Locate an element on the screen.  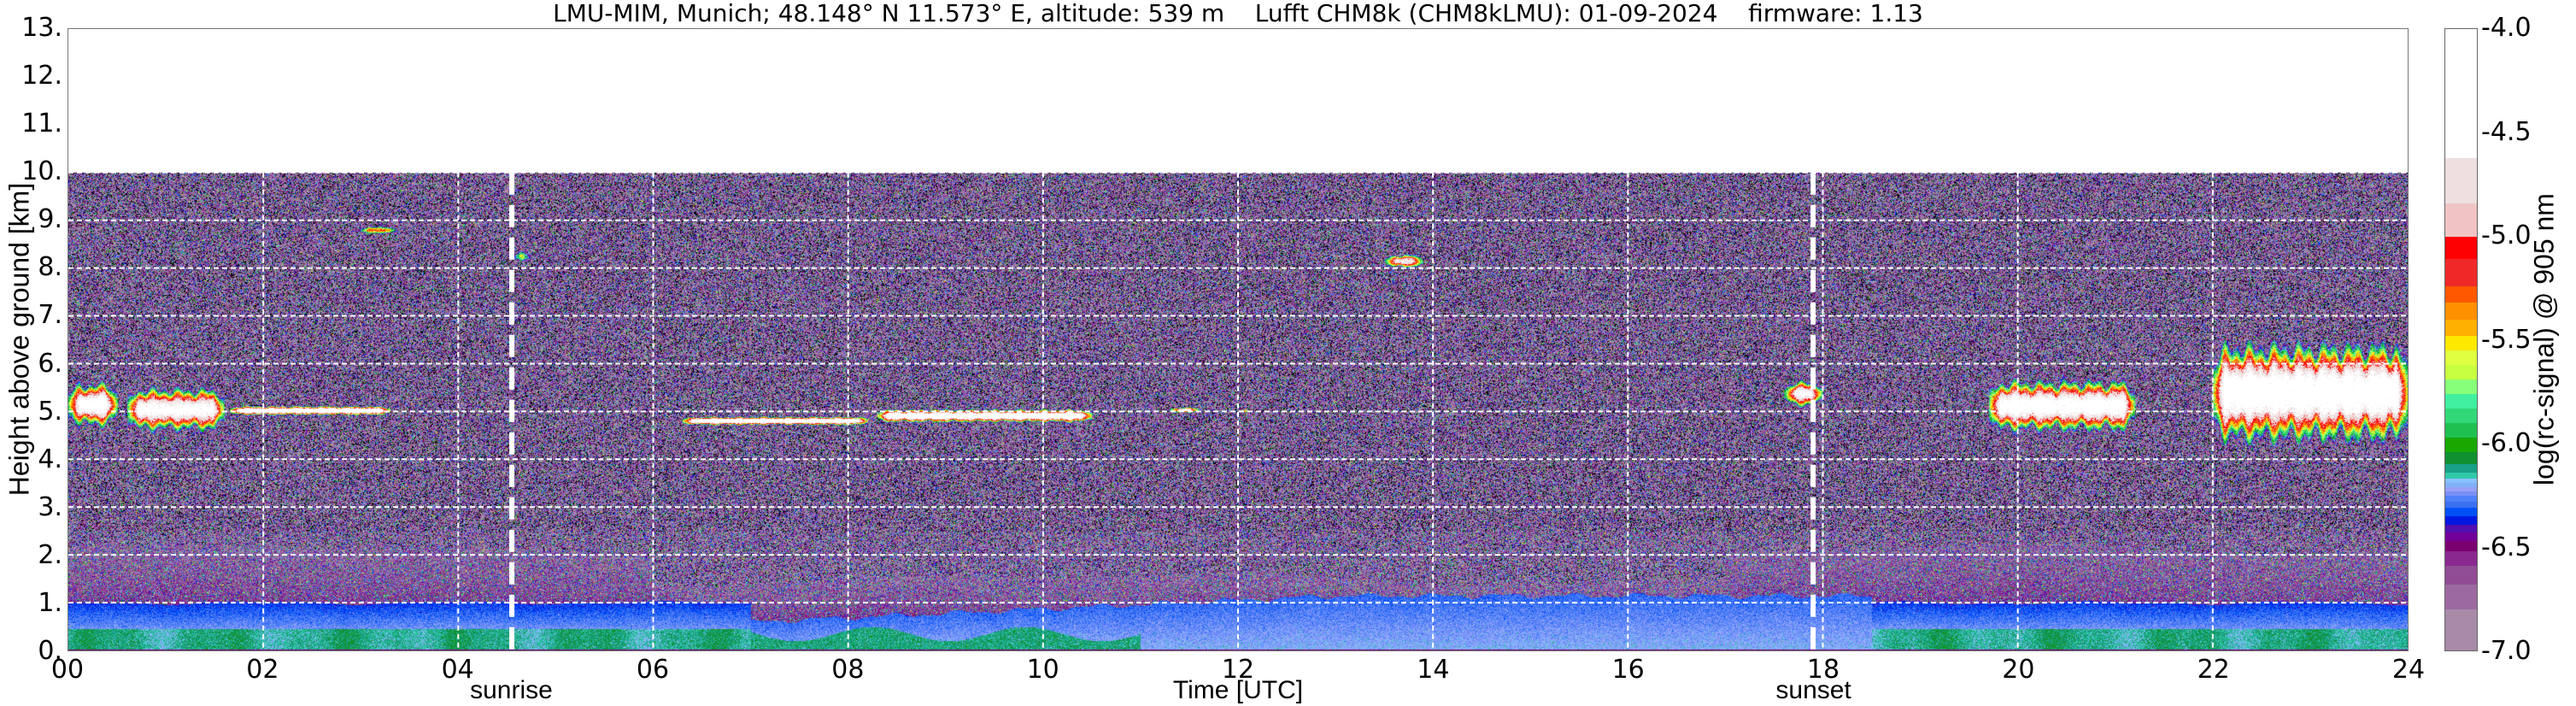
x-axis-label: Time [UTC] is located at coordinates (1238, 690).